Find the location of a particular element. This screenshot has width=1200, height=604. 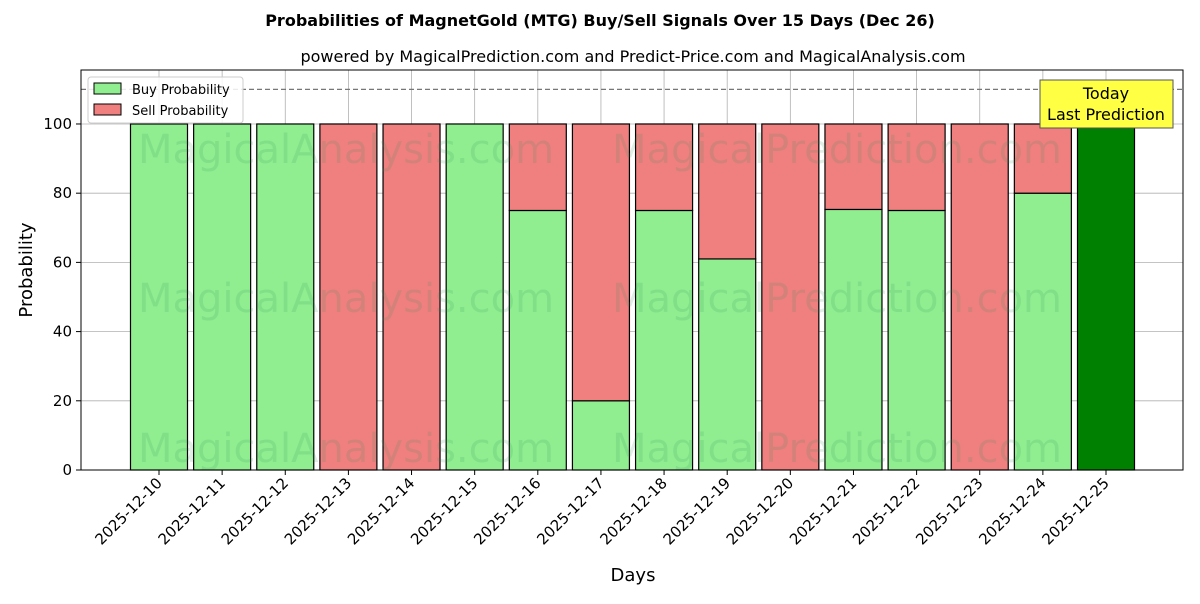

annotation-line1: Today is located at coordinates (1105, 93).